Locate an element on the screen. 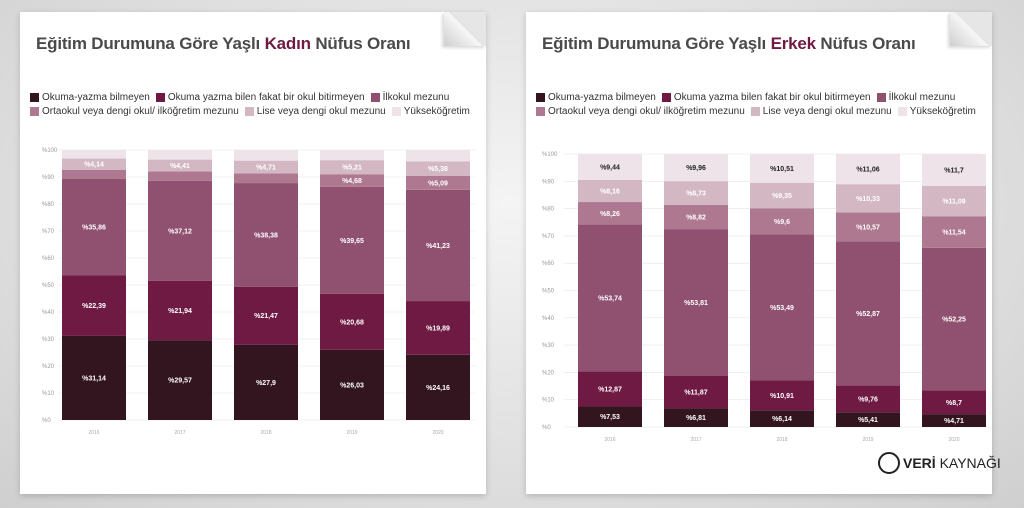 This screenshot has width=1024, height=508. bar-data-label: %11,06 is located at coordinates (867, 170).